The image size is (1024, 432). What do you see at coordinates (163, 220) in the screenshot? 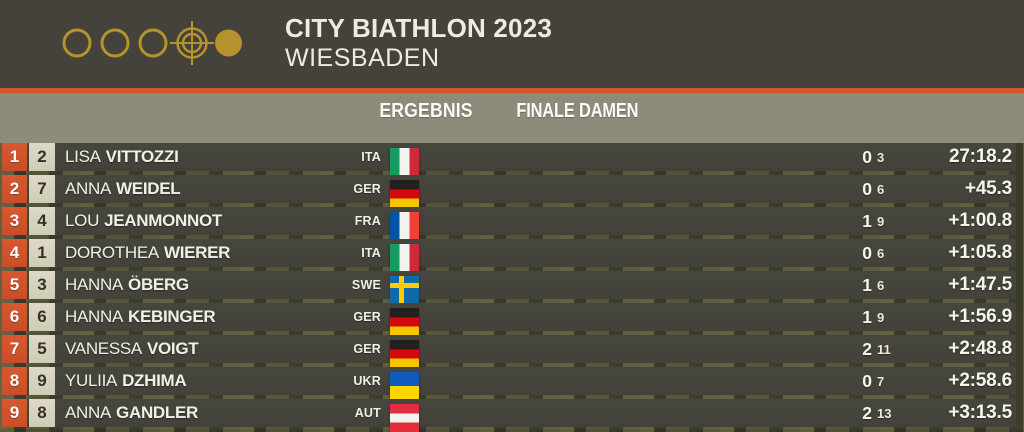
I see `athlete-last-name: JEANMONNOT` at bounding box center [163, 220].